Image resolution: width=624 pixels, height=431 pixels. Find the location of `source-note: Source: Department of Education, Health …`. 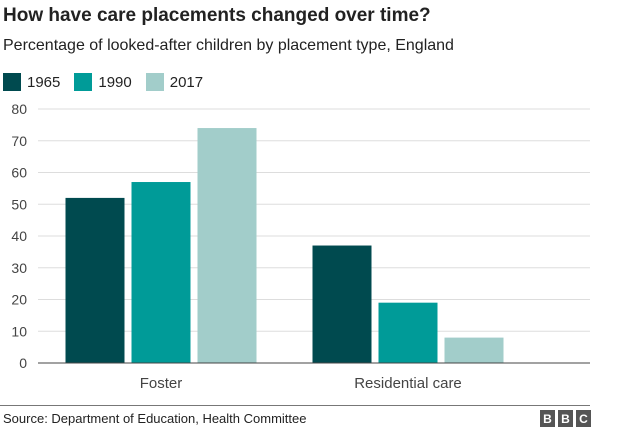

source-note: Source: Department of Education, Health … is located at coordinates (155, 418).